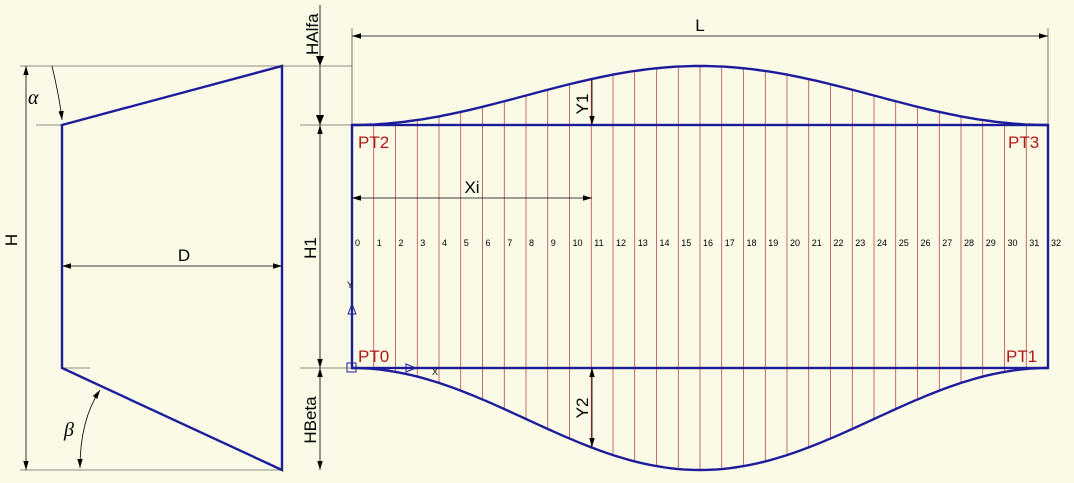  What do you see at coordinates (33, 98) in the screenshot?
I see `alpha-label: α` at bounding box center [33, 98].